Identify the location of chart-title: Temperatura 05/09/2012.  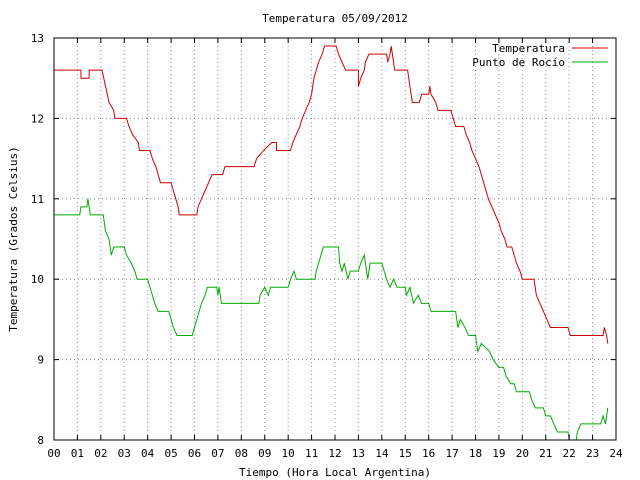
(335, 18).